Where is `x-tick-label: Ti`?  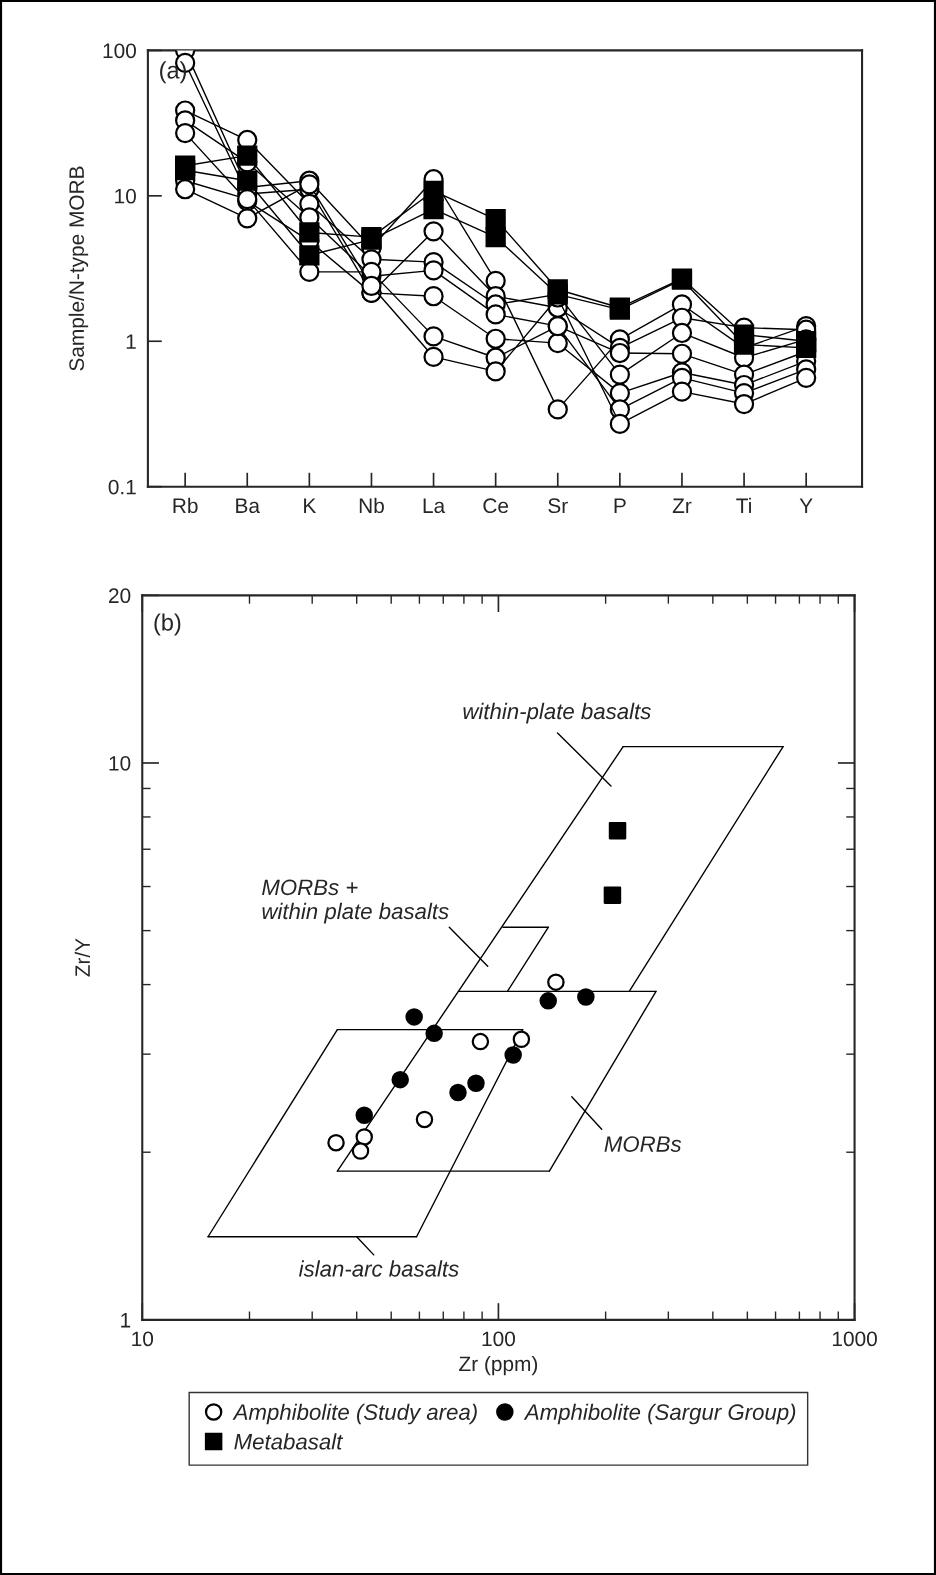
x-tick-label: Ti is located at coordinates (743, 505).